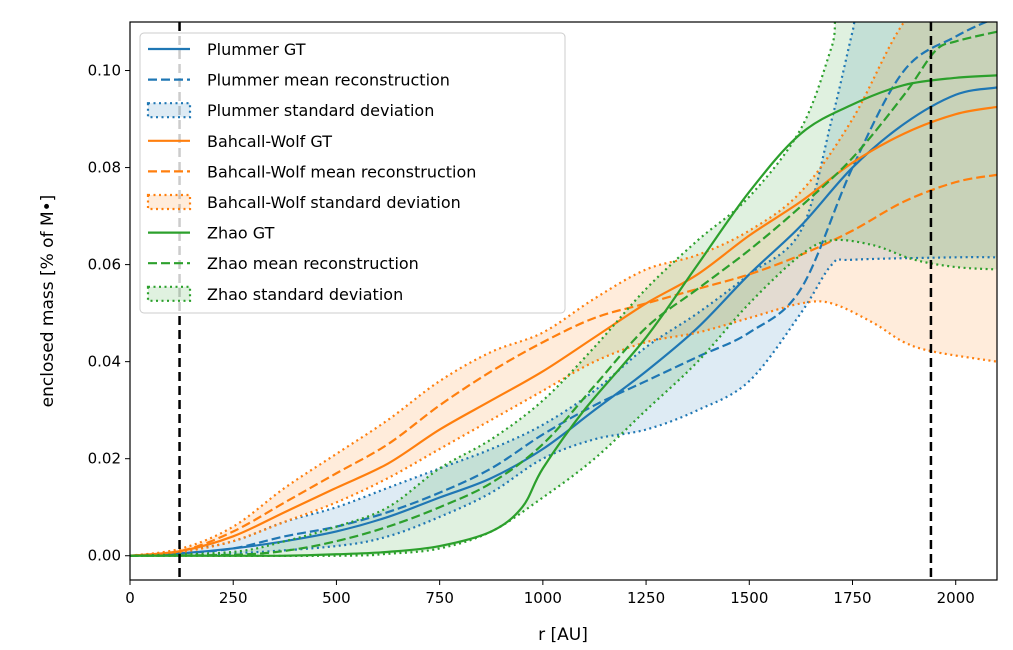  Describe the element at coordinates (563, 635) in the screenshot. I see `x-axis-label: r [AU]` at that location.